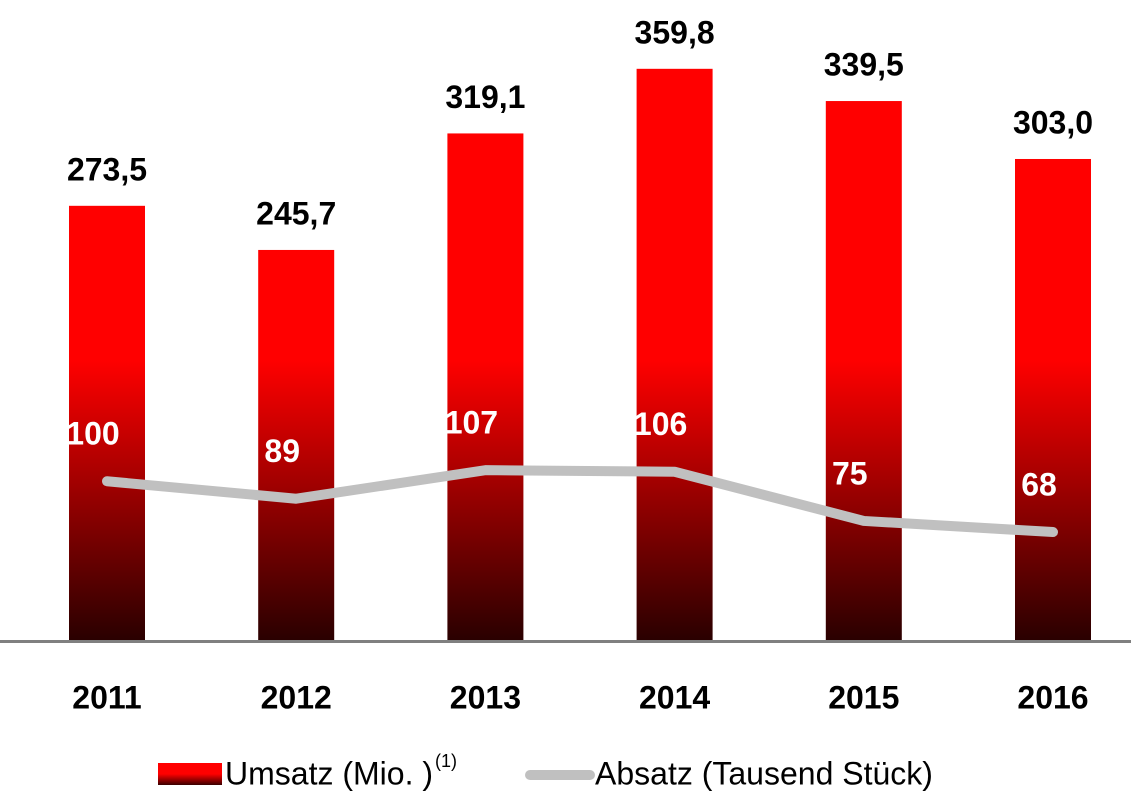  Describe the element at coordinates (863, 697) in the screenshot. I see `x-tick-label: 2015` at that location.